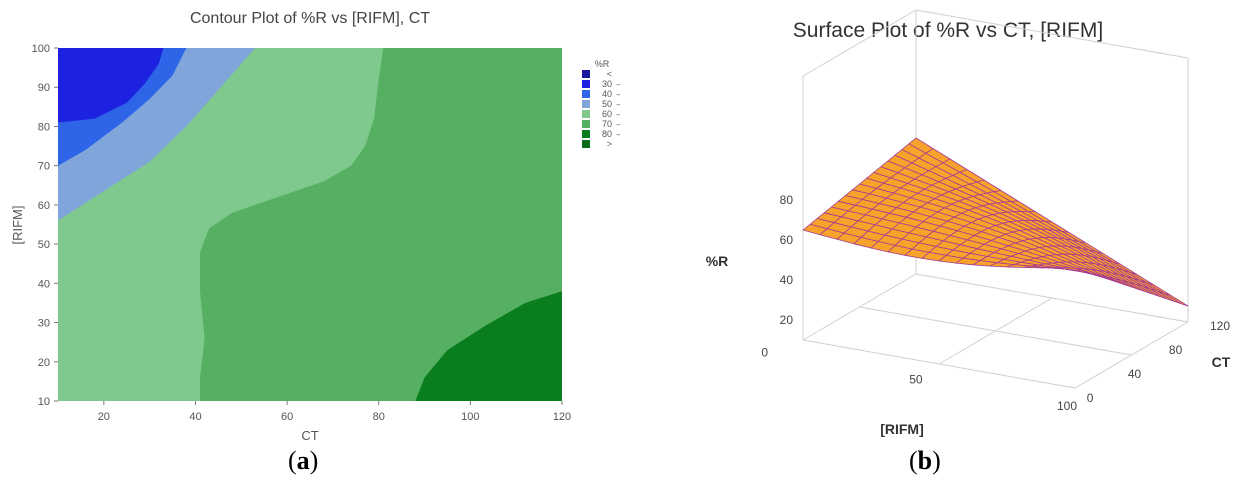 The width and height of the screenshot is (1243, 487). Describe the element at coordinates (717, 261) in the screenshot. I see `surface-z-axis-label: %R` at that location.